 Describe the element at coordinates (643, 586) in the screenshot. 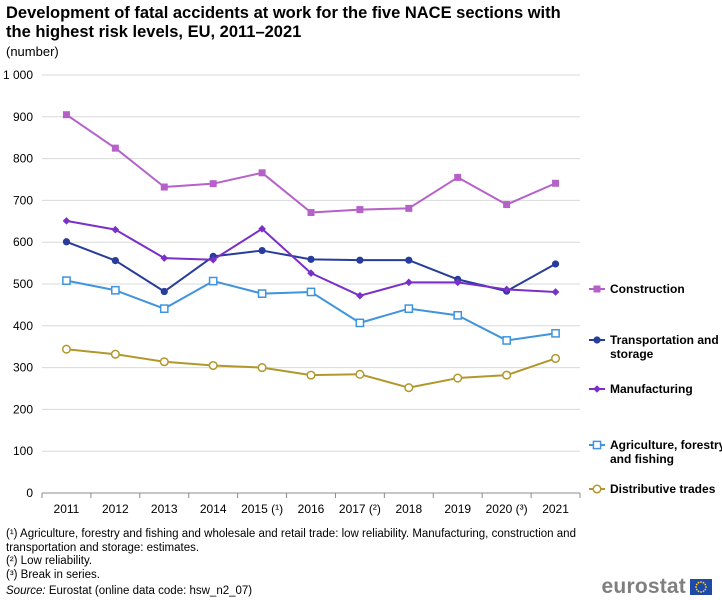

I see `logo-text: eurostat` at that location.